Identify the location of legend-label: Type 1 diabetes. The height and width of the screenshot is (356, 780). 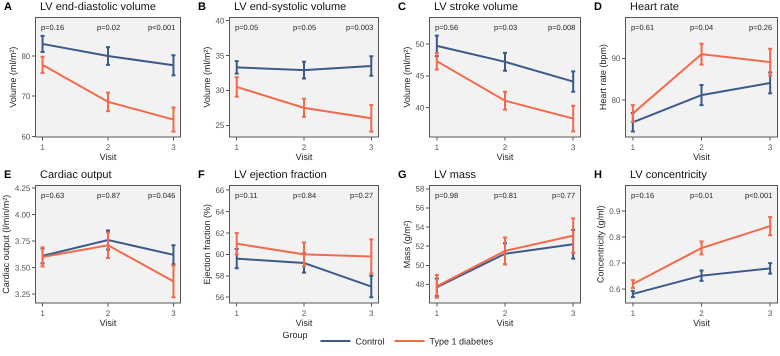
(462, 341).